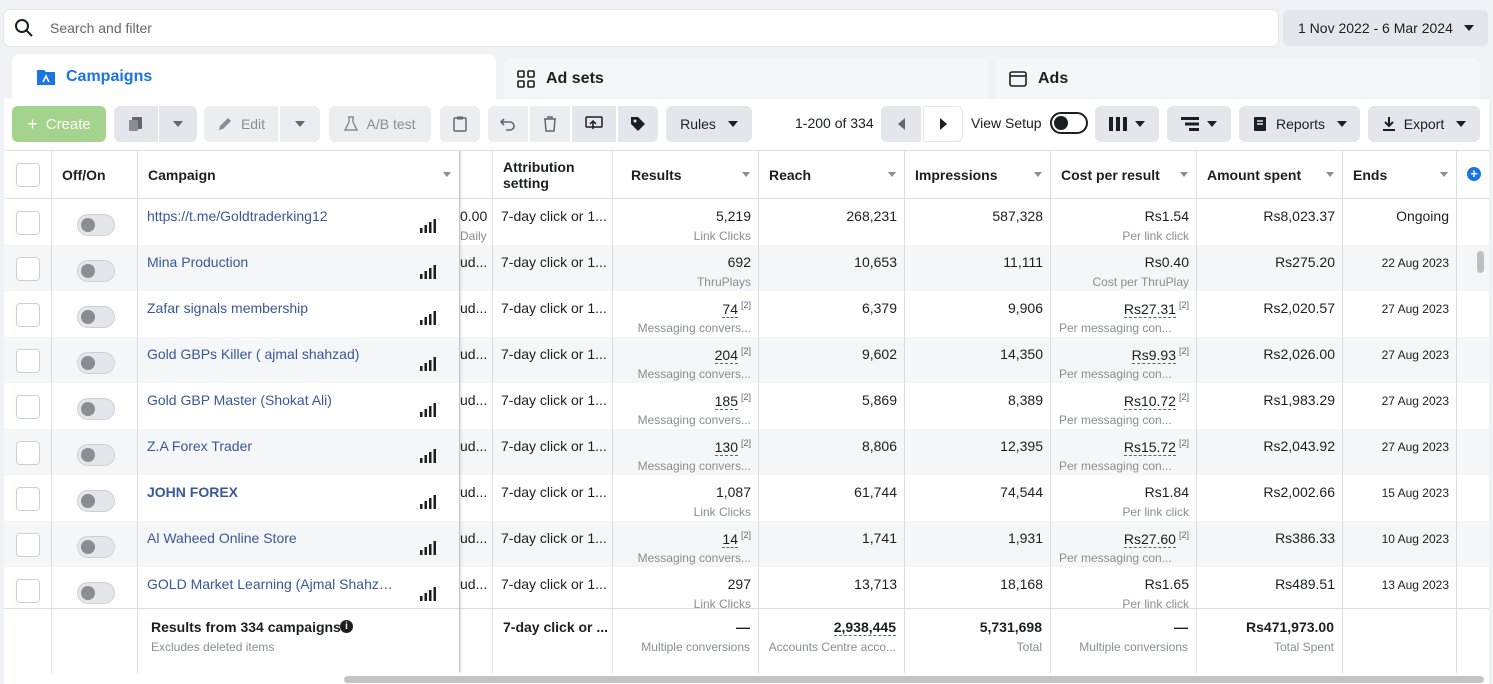  Describe the element at coordinates (1238, 79) in the screenshot. I see `tab-ads: Ads` at that location.